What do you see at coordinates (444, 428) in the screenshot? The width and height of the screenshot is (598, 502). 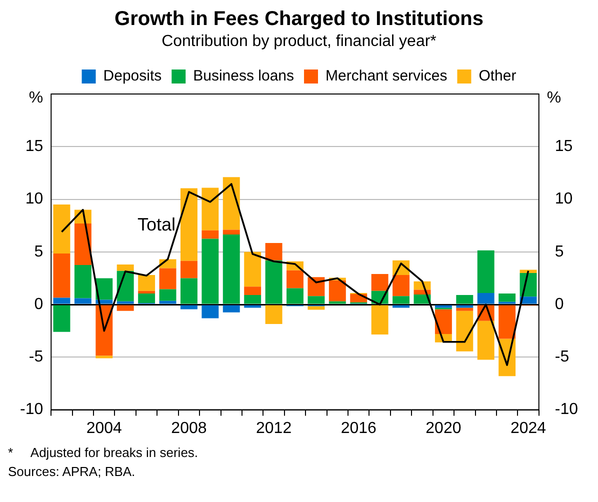 I see `x-tick-label: 2020` at bounding box center [444, 428].